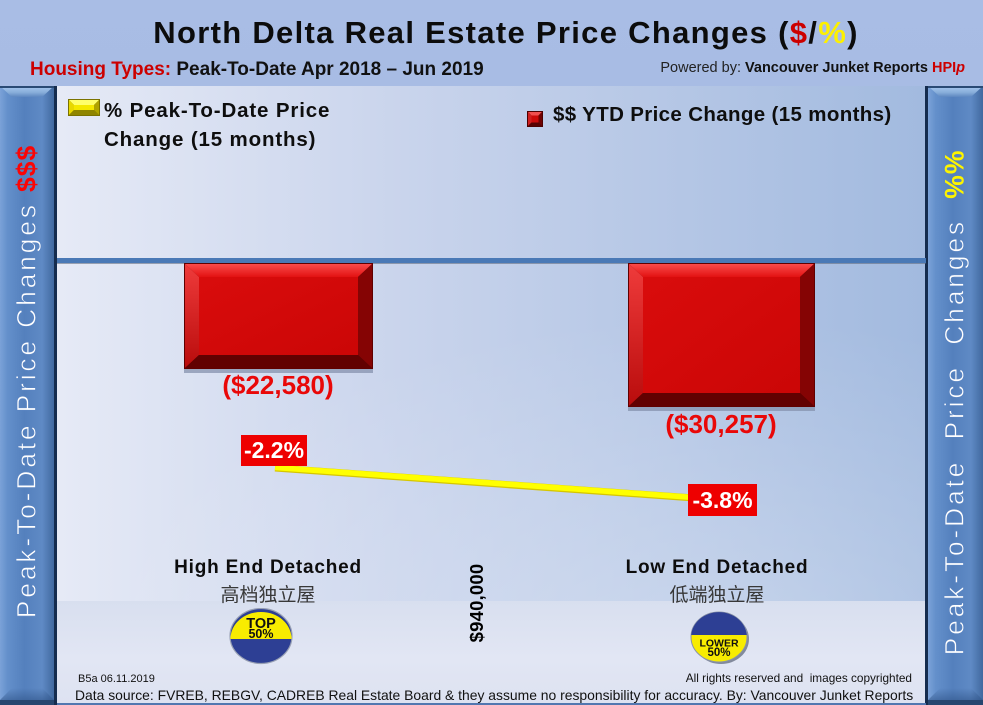 This screenshot has height=705, width=983. What do you see at coordinates (261, 624) in the screenshot?
I see `svg-text: TOP` at bounding box center [261, 624].